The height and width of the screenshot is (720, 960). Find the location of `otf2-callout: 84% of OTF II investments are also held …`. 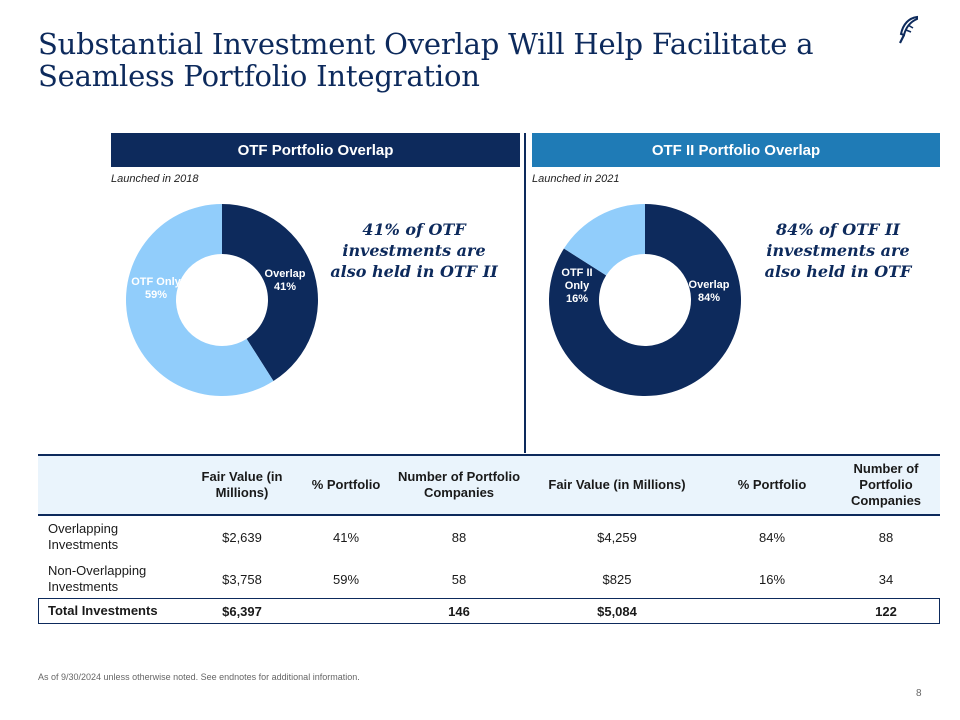

otf2-callout: 84% of OTF II investments are also held … is located at coordinates (838, 250).